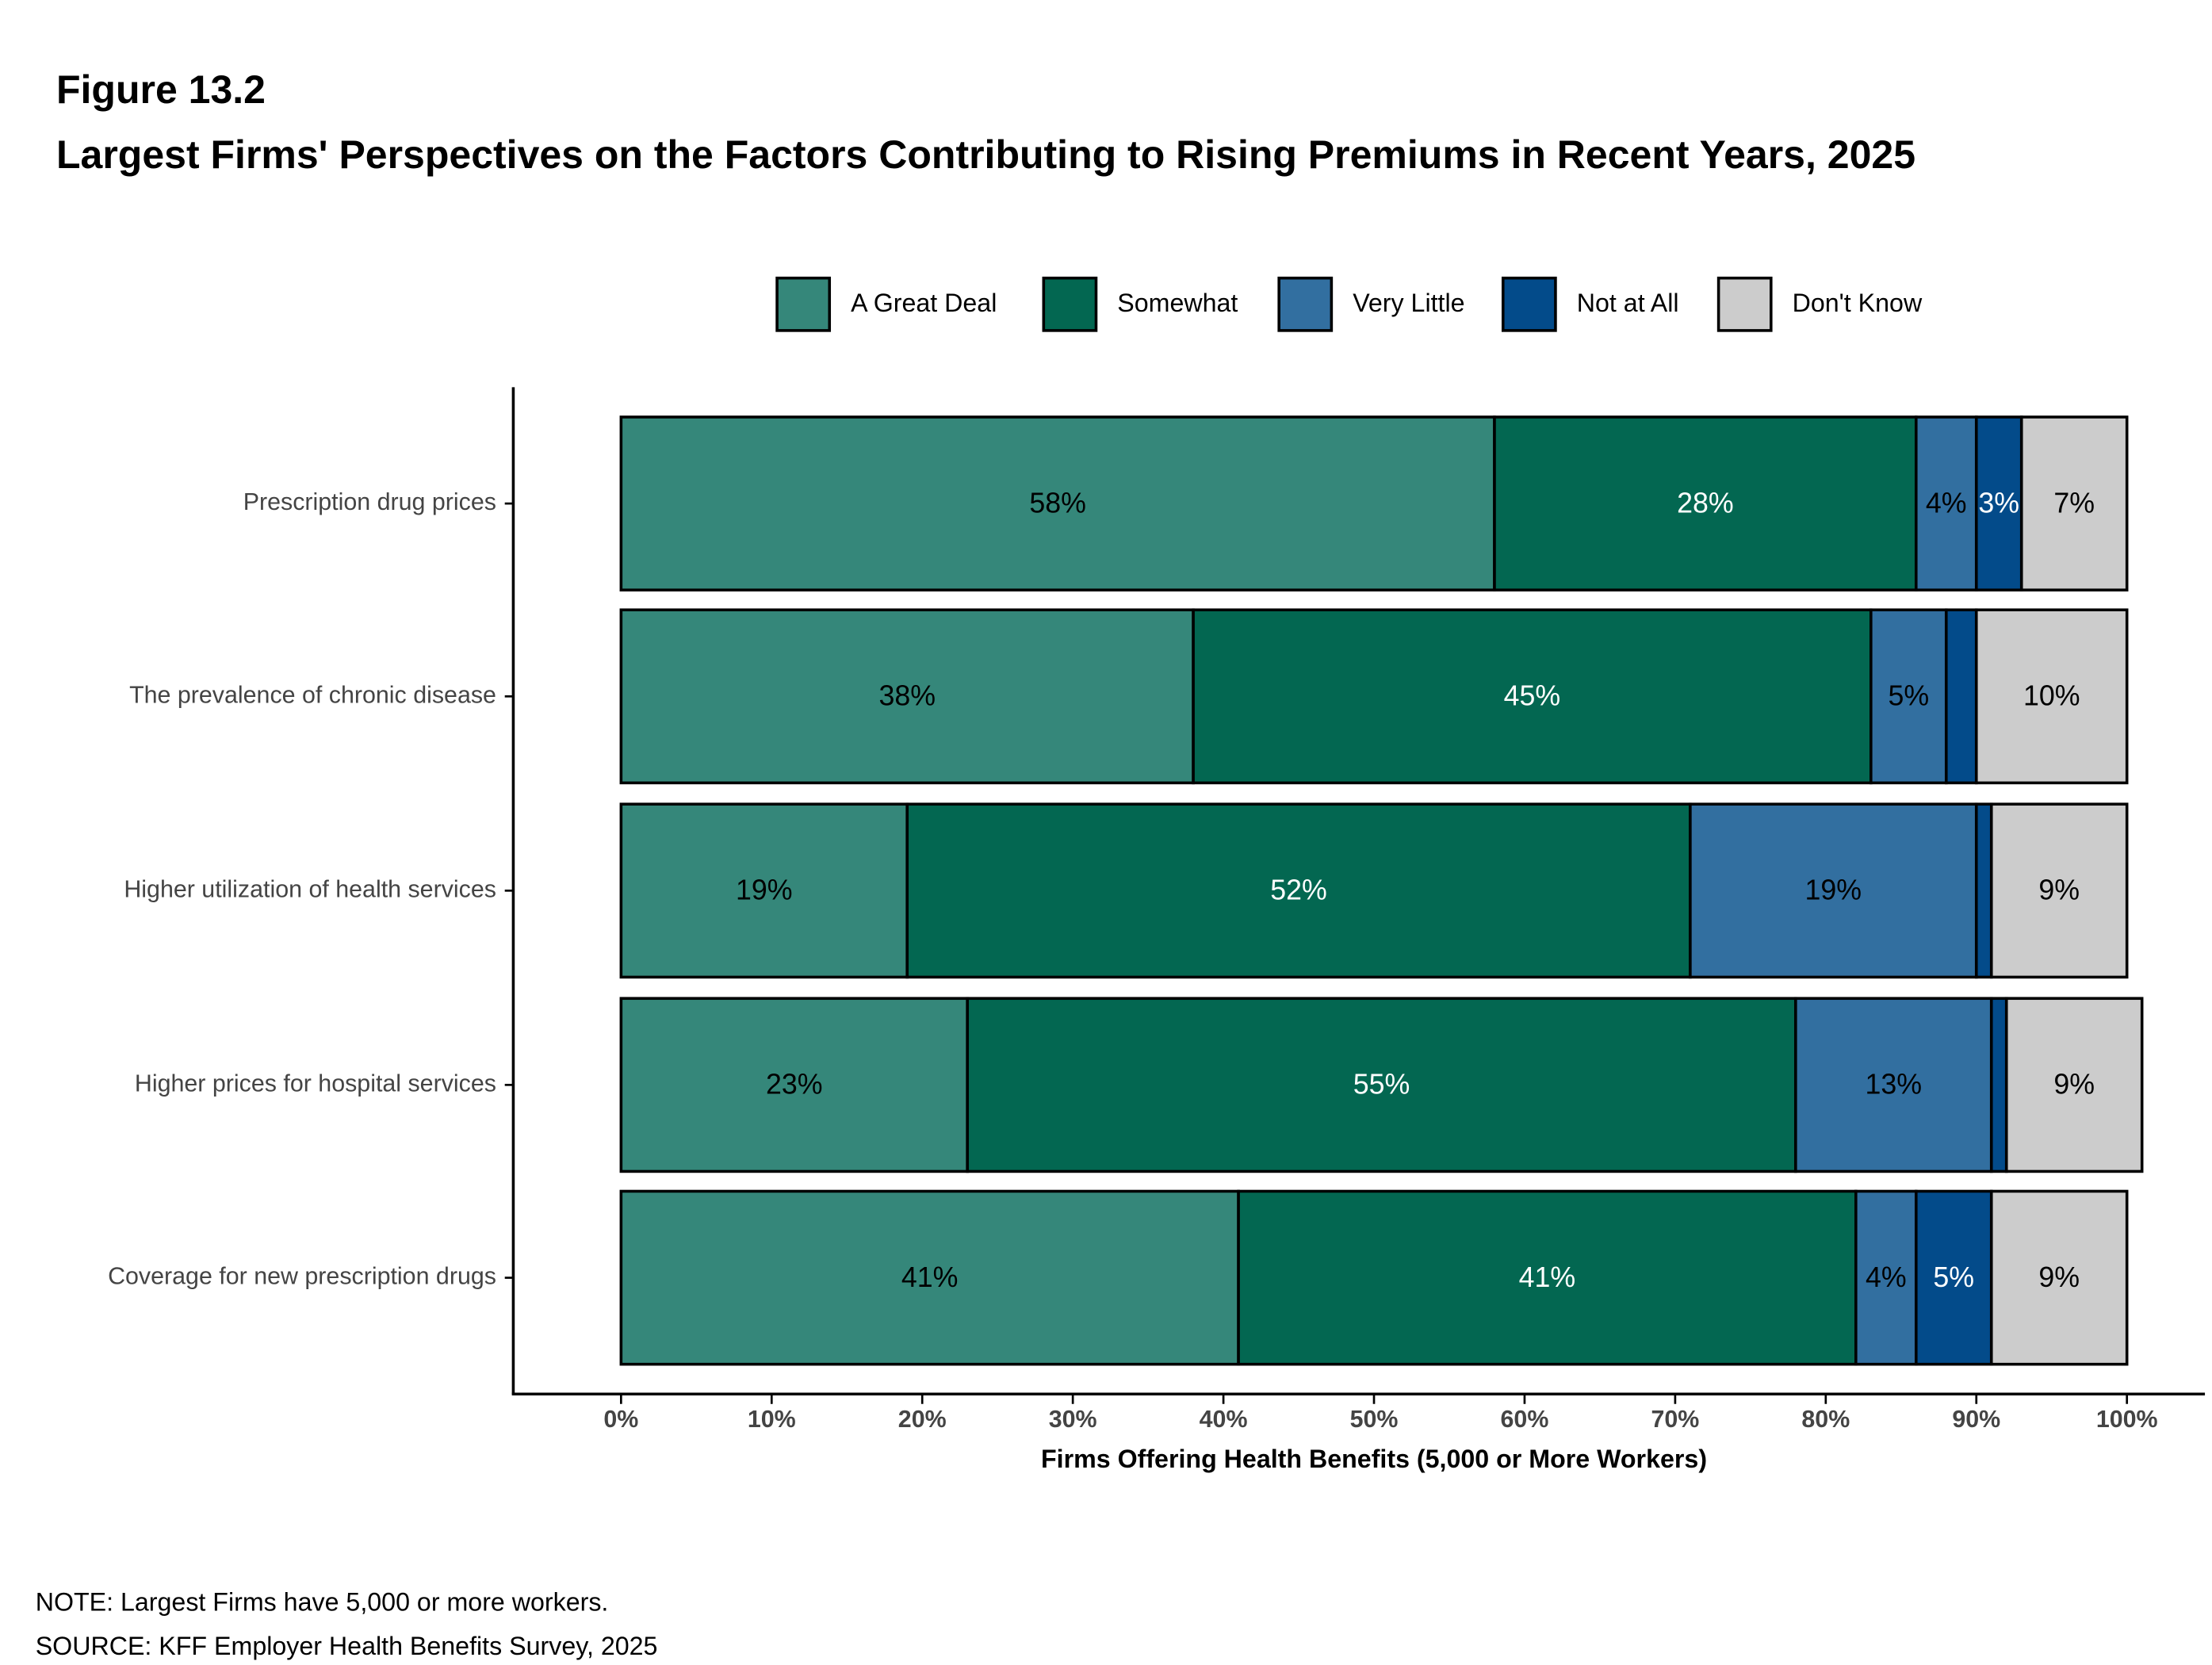 The height and width of the screenshot is (1665, 2212). Describe the element at coordinates (1532, 696) in the screenshot. I see `value-label: 45%` at that location.